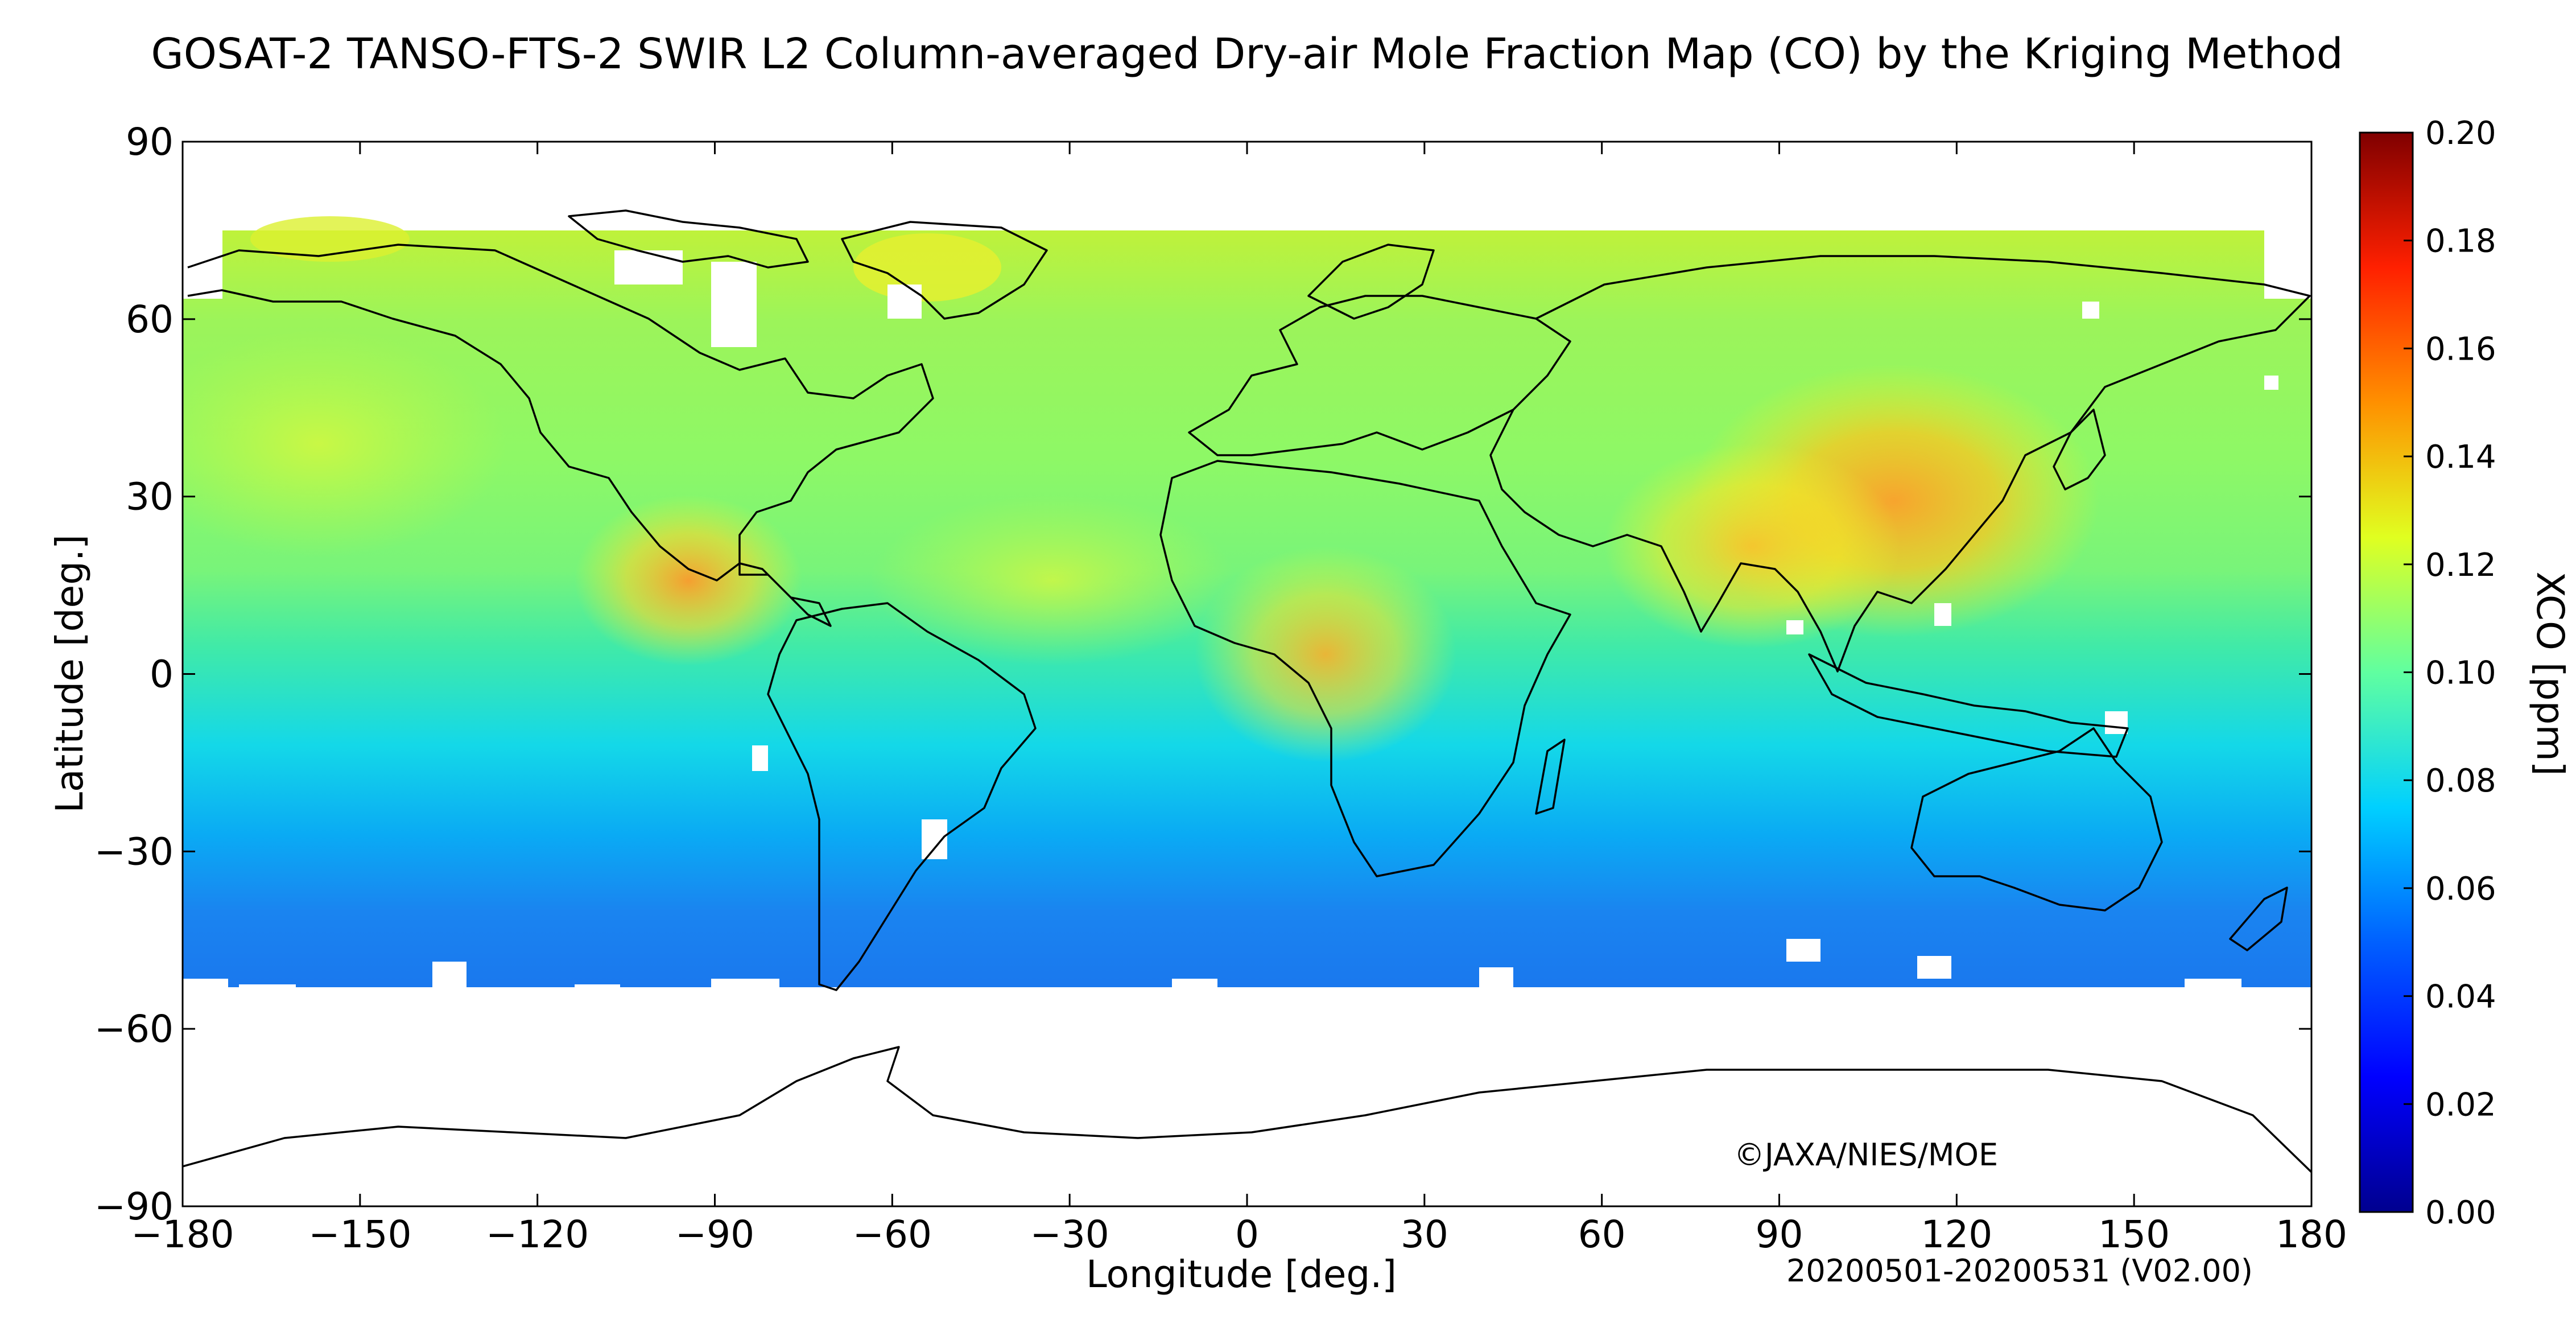  I want to click on colorbar-label: XCO [ppm], so click(2550, 674).